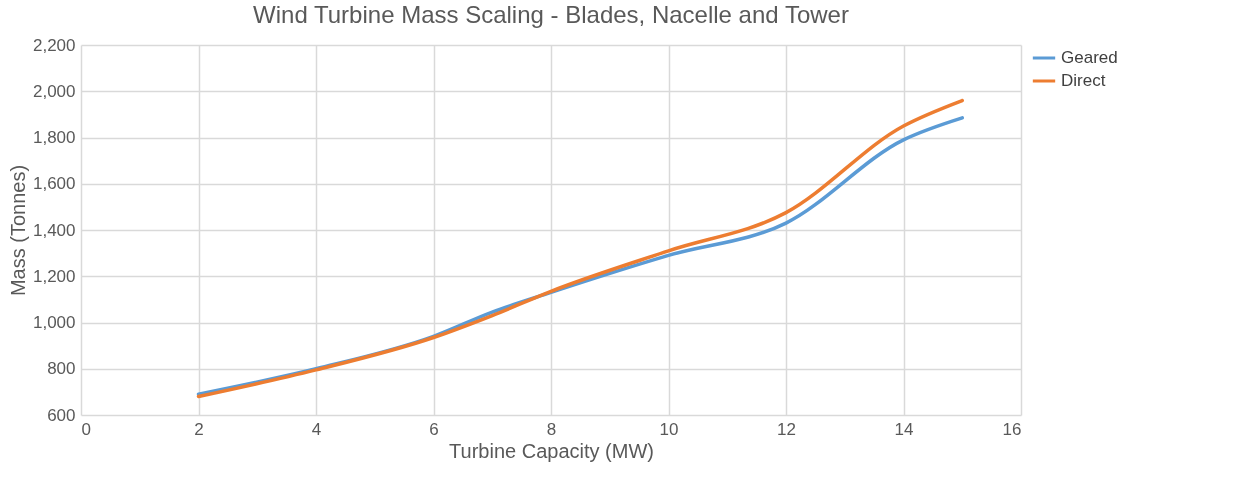  What do you see at coordinates (17, 230) in the screenshot?
I see `y-axis-title: Mass (Tonnes)` at bounding box center [17, 230].